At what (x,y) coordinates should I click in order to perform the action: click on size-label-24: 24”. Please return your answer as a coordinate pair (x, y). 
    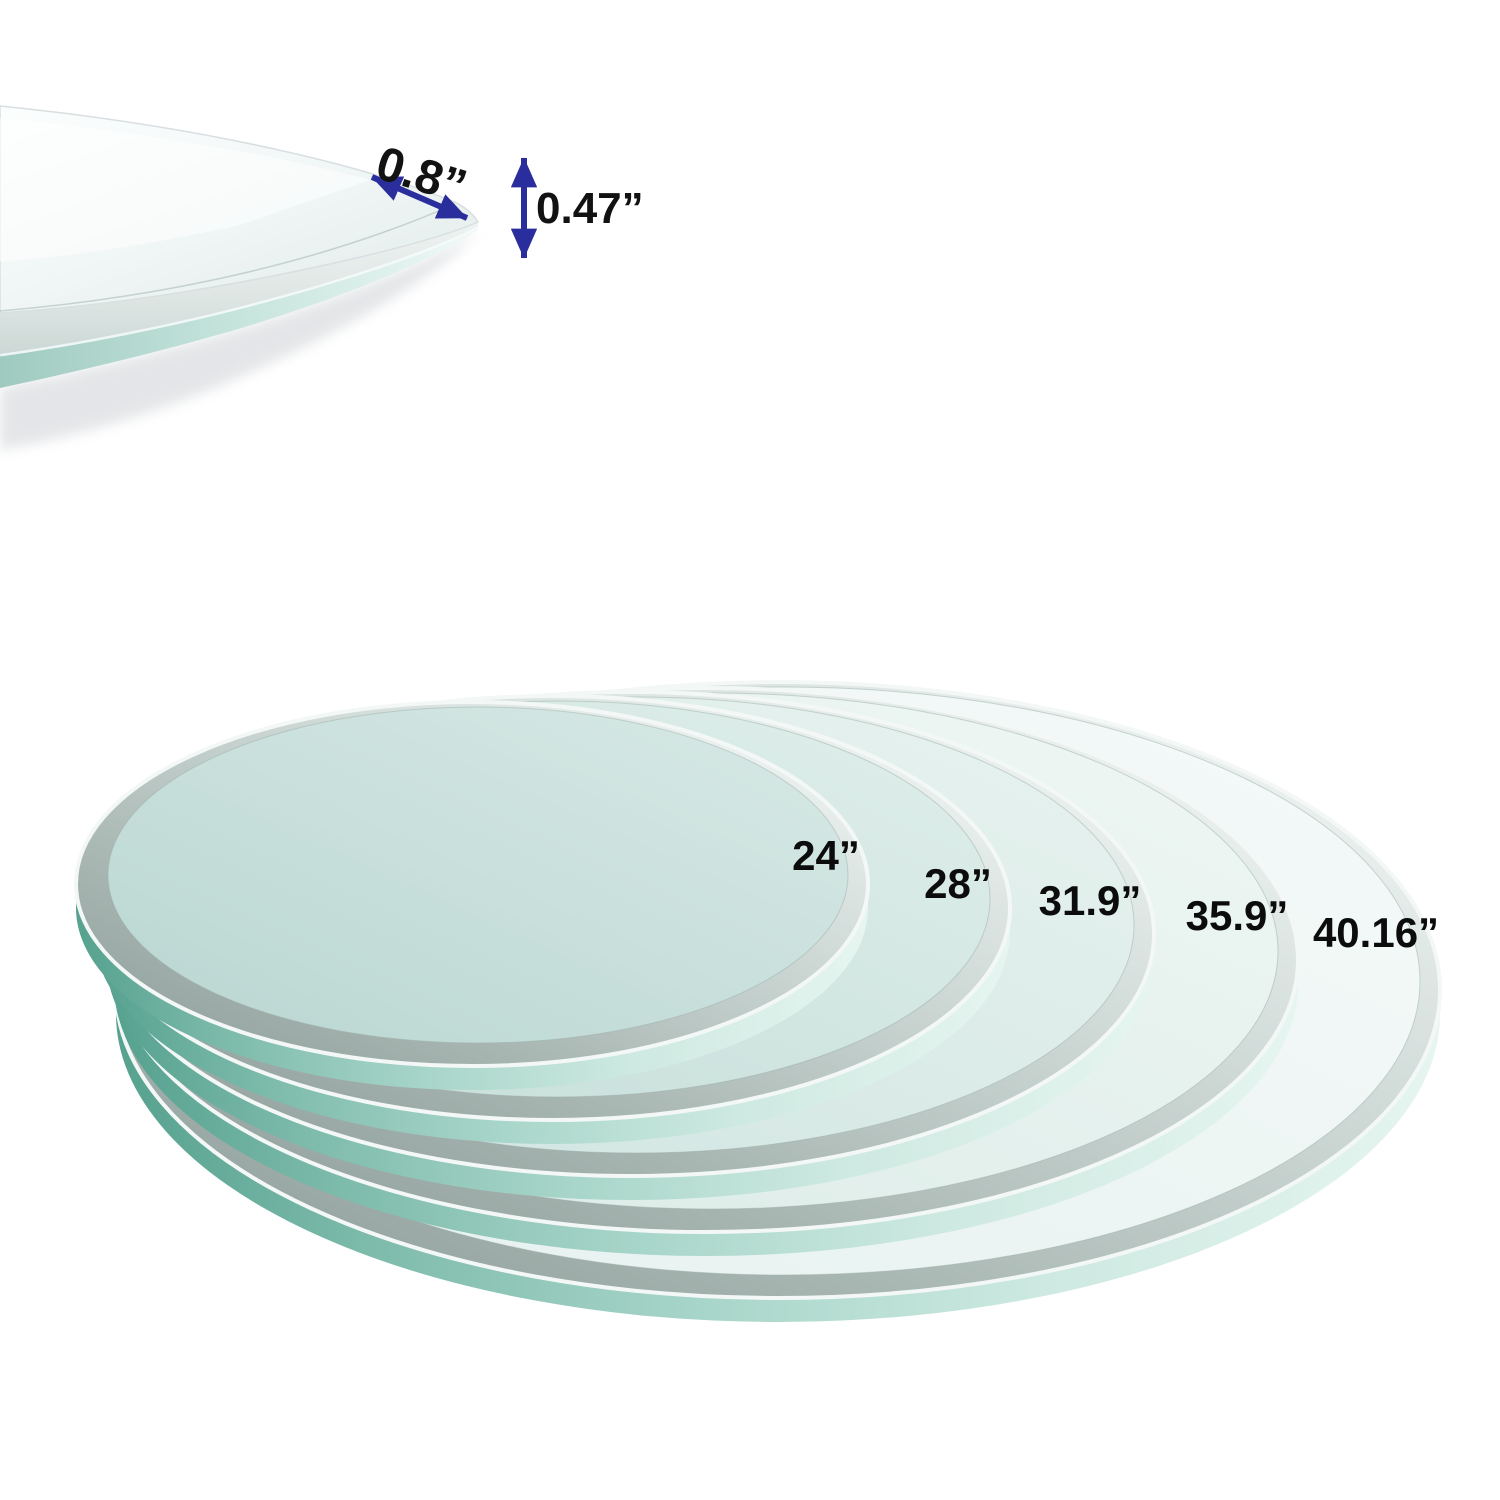
    Looking at the image, I should click on (826, 855).